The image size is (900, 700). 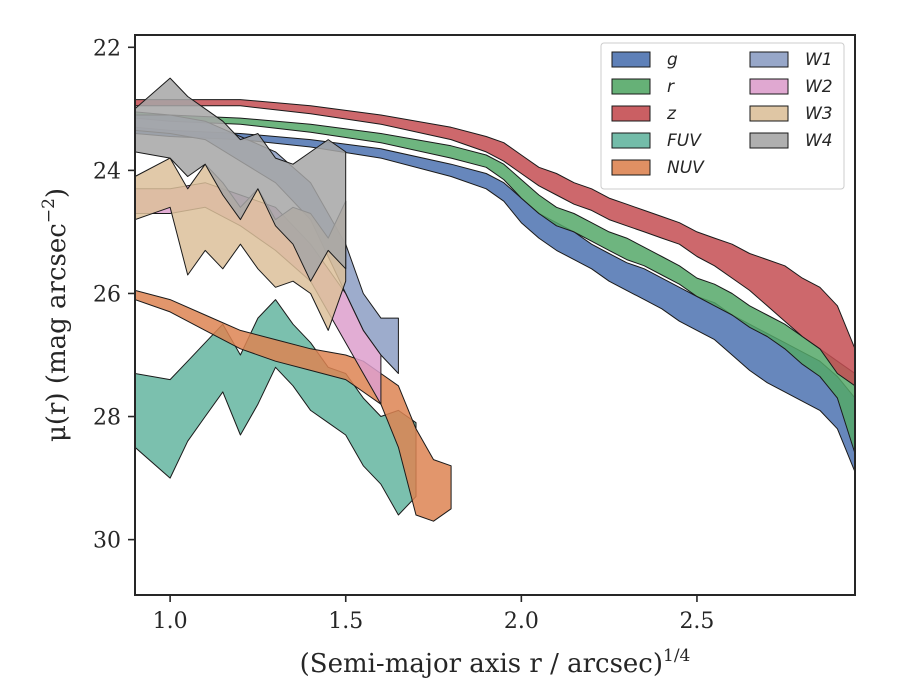 What do you see at coordinates (671, 87) in the screenshot?
I see `legend-label-r: r` at bounding box center [671, 87].